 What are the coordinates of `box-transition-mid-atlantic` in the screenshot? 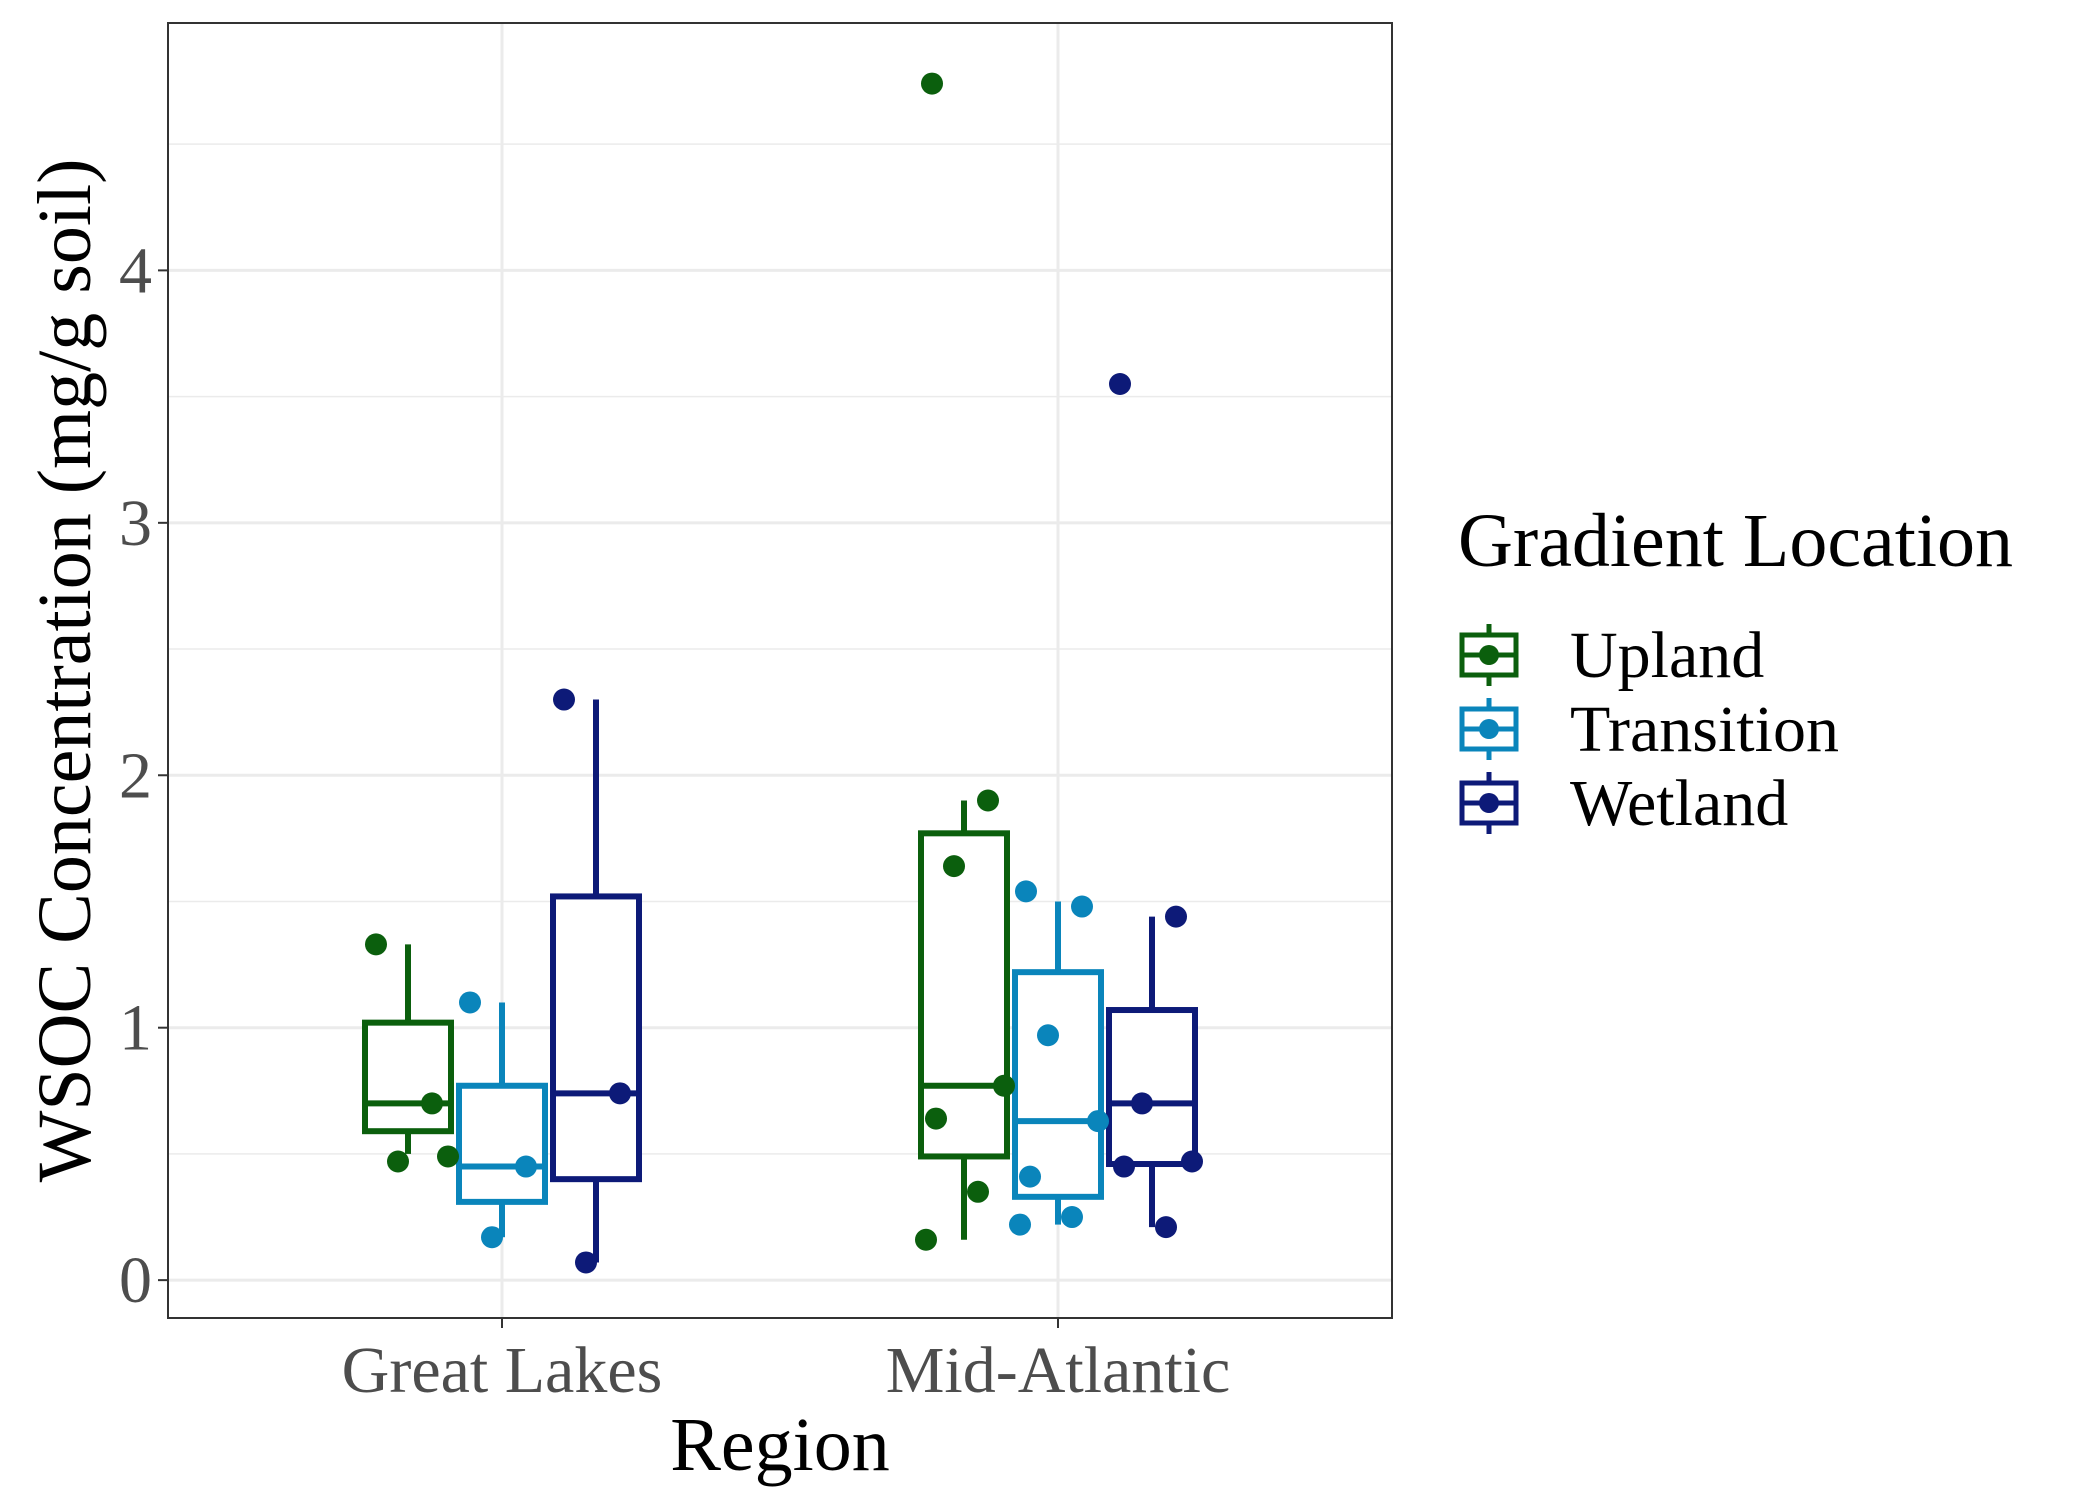 It's located at (1058, 1063).